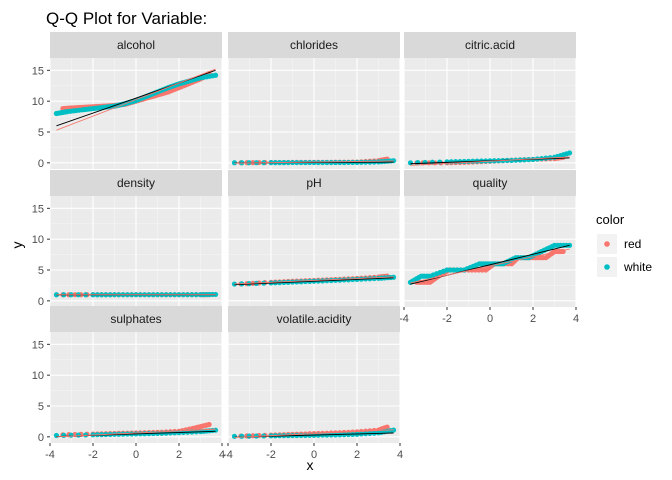  Describe the element at coordinates (632, 244) in the screenshot. I see `legend-label: red` at that location.